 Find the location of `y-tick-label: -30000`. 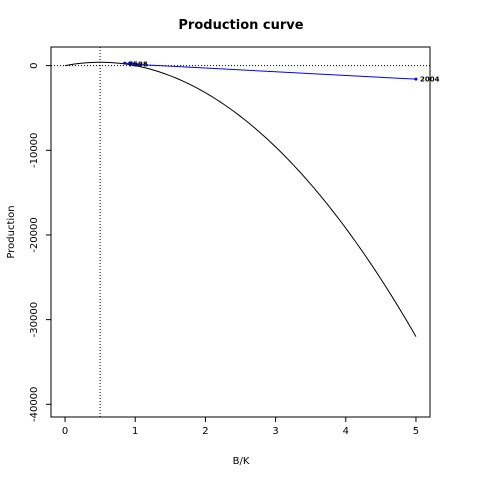

y-tick-label: -30000 is located at coordinates (34, 319).